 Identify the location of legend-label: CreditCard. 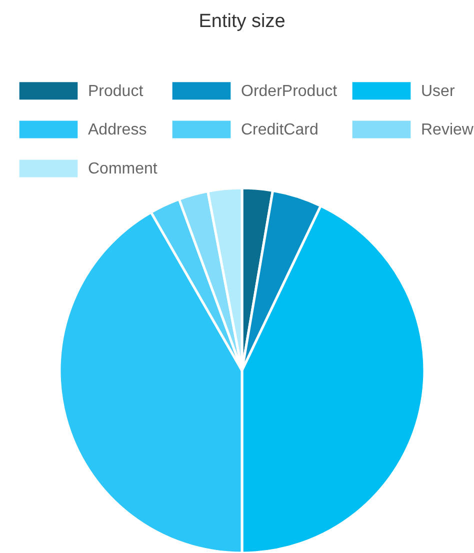
(279, 130).